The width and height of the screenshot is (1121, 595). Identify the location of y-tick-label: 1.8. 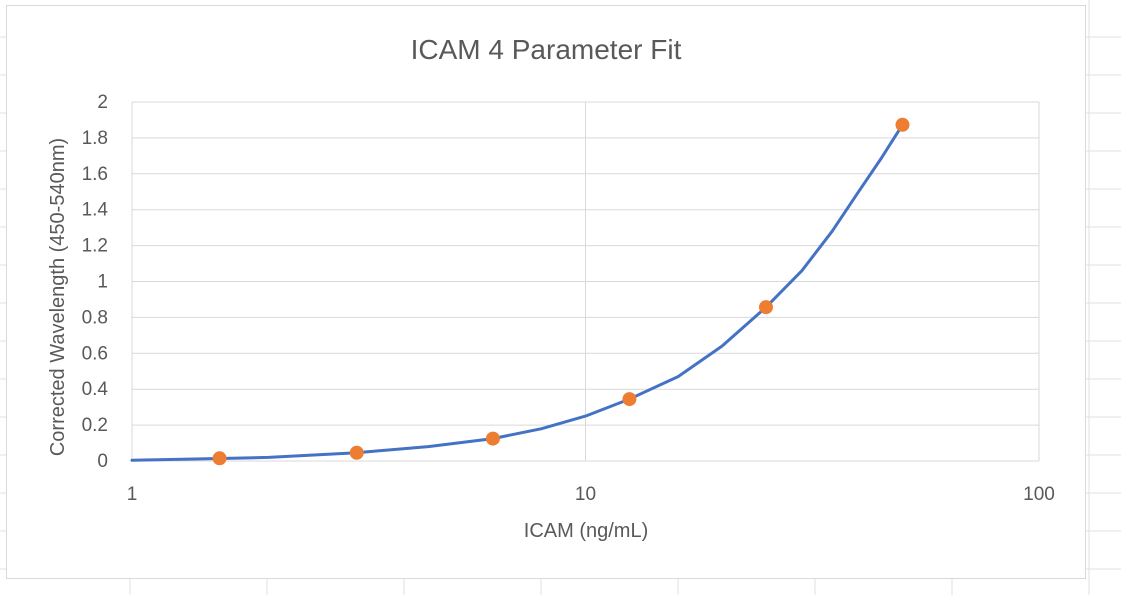
(95, 138).